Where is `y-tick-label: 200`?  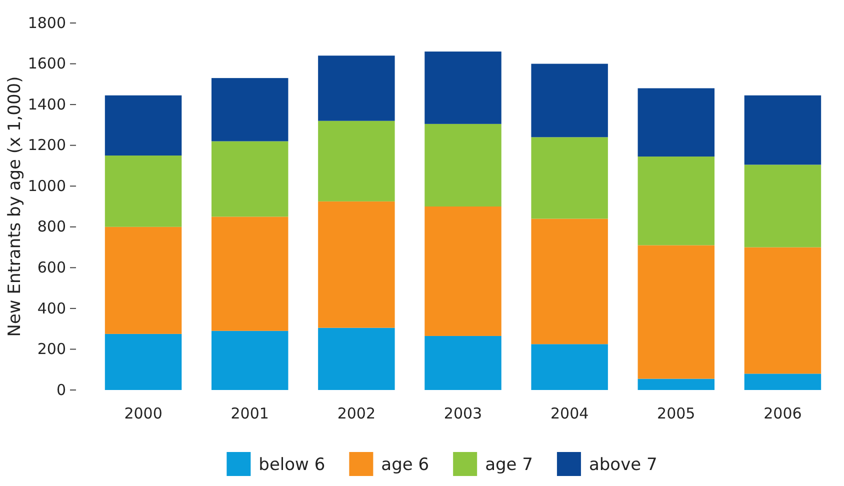 y-tick-label: 200 is located at coordinates (51, 349).